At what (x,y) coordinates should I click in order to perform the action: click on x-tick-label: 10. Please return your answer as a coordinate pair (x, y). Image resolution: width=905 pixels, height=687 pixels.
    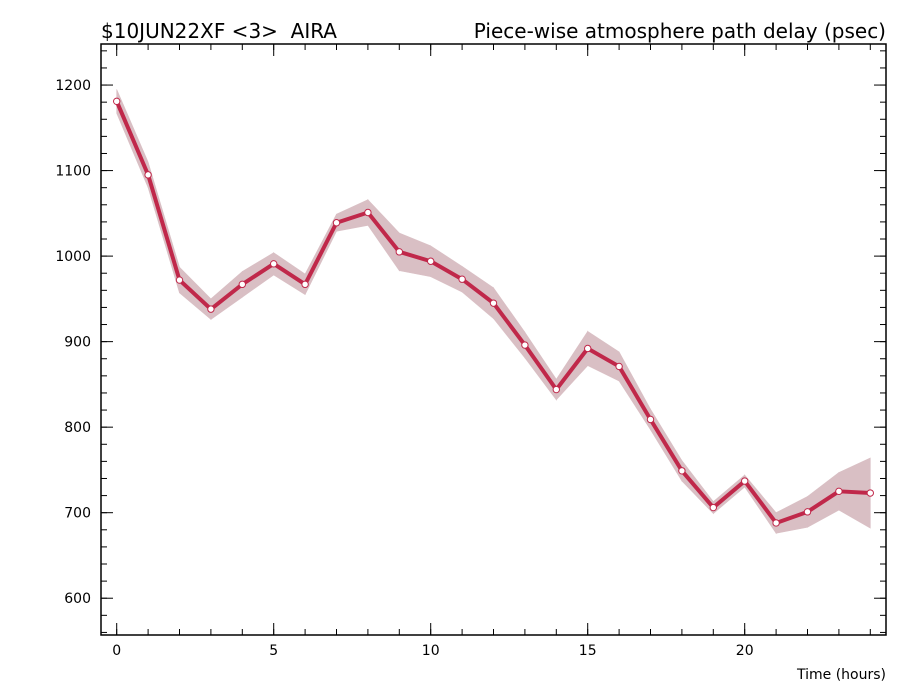
    Looking at the image, I should click on (431, 651).